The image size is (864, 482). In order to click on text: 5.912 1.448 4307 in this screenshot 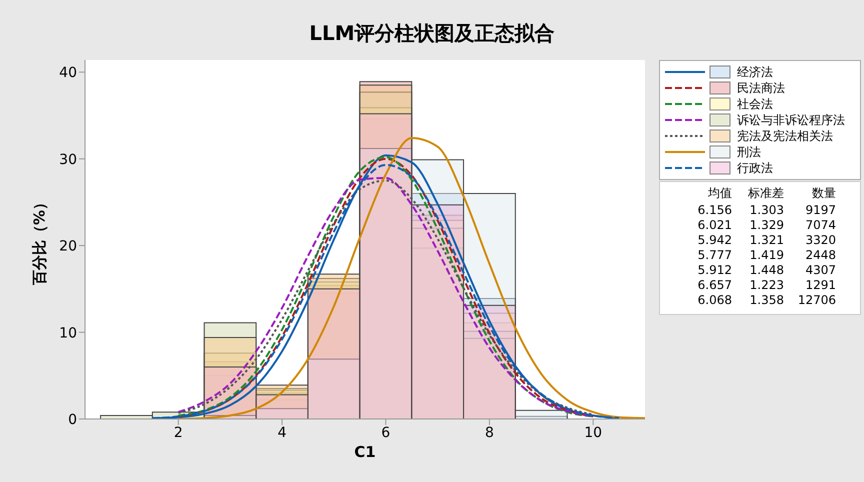, I will do `click(767, 269)`.